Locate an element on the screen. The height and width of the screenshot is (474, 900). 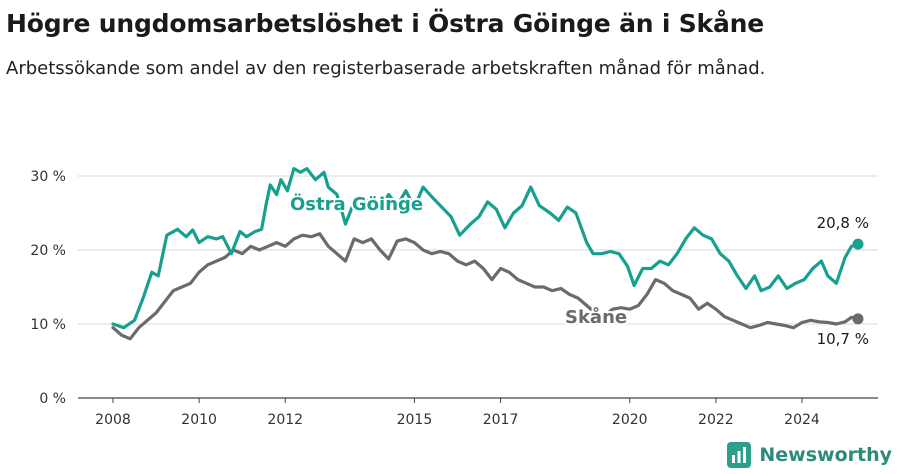
end-point-ostra-goinge is located at coordinates (858, 244).